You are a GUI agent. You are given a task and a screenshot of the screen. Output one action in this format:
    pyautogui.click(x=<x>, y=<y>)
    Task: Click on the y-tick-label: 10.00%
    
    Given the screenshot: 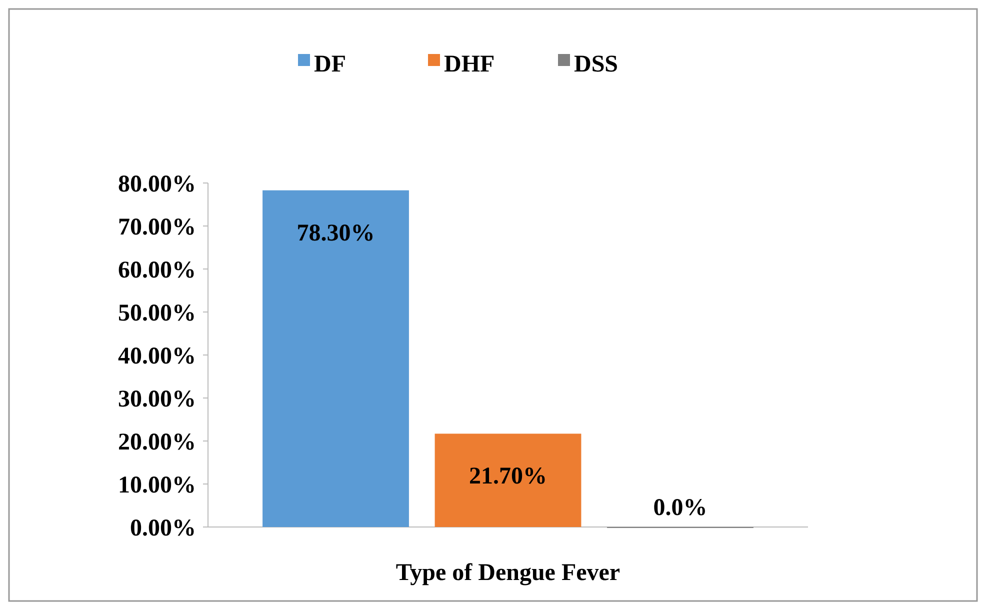 What is the action you would take?
    pyautogui.click(x=157, y=485)
    